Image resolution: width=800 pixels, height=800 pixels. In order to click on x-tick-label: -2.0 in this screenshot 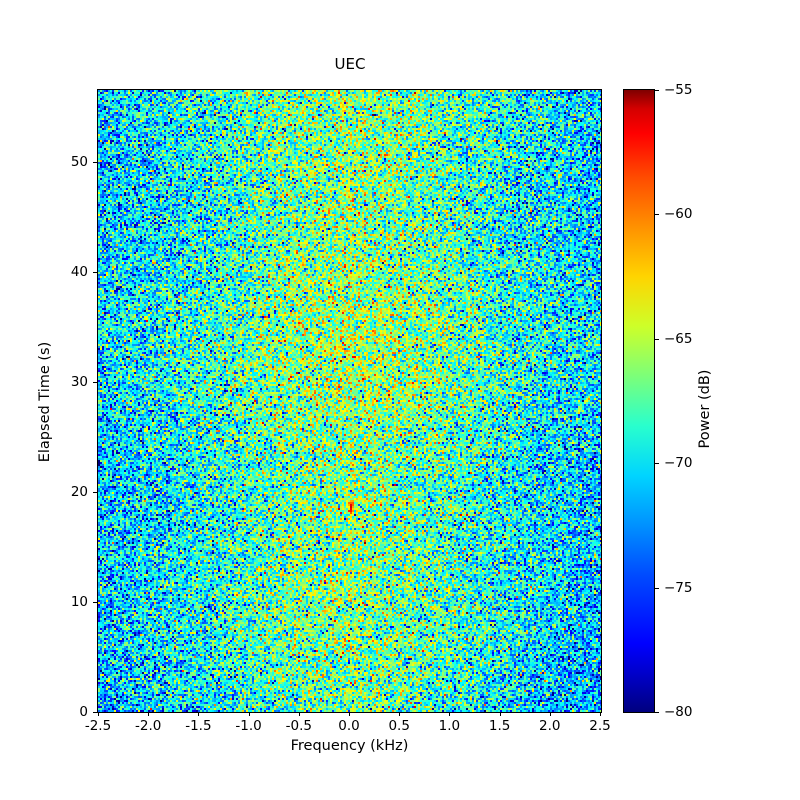, I will do `click(148, 726)`.